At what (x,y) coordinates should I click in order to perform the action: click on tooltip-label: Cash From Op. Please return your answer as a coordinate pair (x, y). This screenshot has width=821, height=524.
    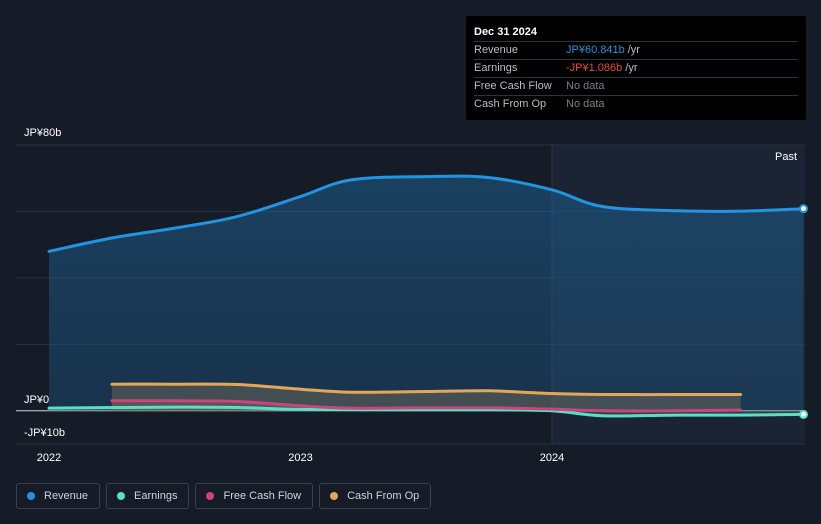
    Looking at the image, I should click on (510, 104).